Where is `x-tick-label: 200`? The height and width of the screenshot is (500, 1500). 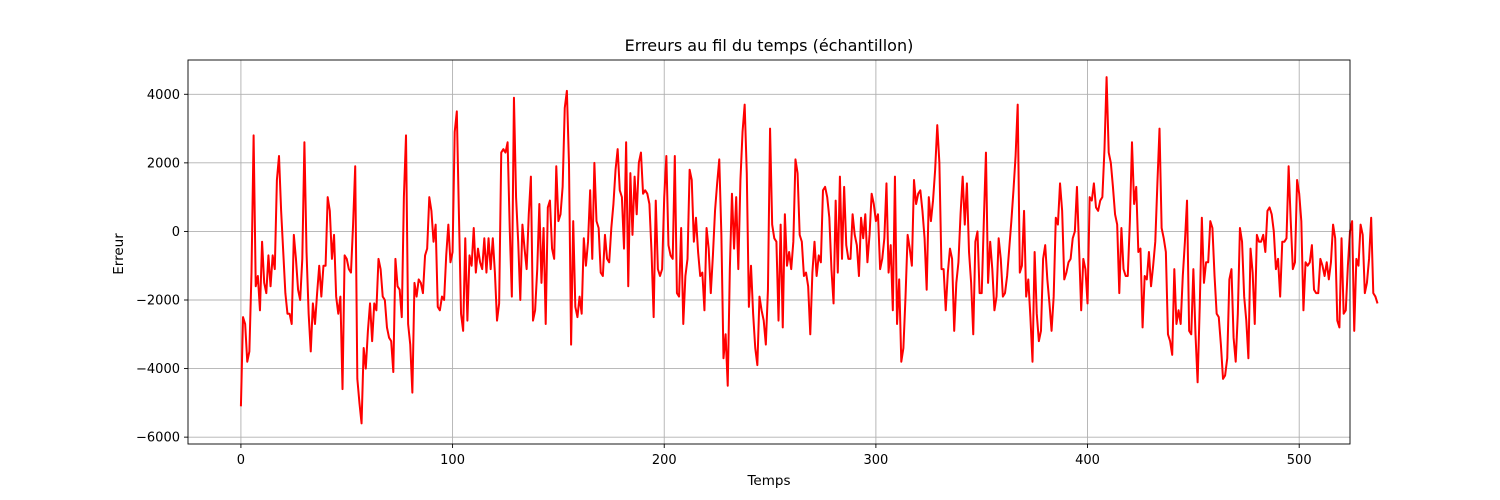
x-tick-label: 200 is located at coordinates (664, 460).